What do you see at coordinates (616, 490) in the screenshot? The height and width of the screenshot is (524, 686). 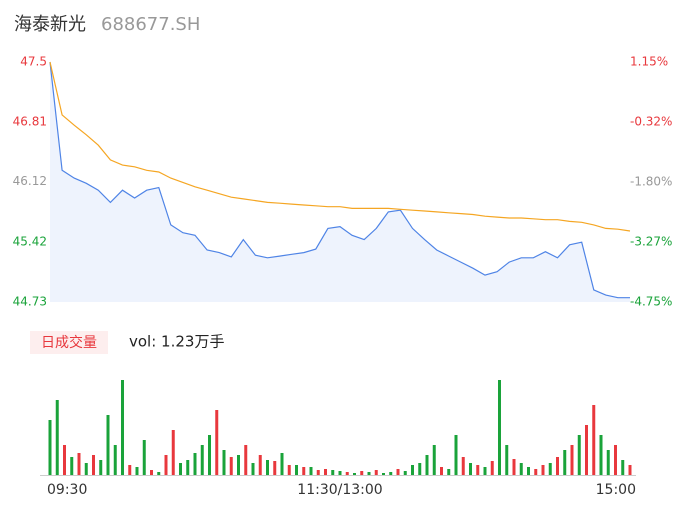 I see `x-tick-label: 15:00` at bounding box center [616, 490].